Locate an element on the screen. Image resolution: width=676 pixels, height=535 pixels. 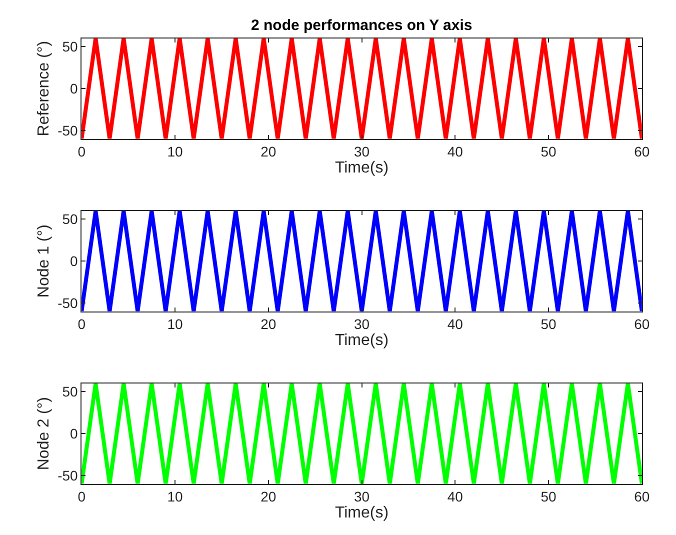
y-axis-title: Reference (°) is located at coordinates (43, 88).